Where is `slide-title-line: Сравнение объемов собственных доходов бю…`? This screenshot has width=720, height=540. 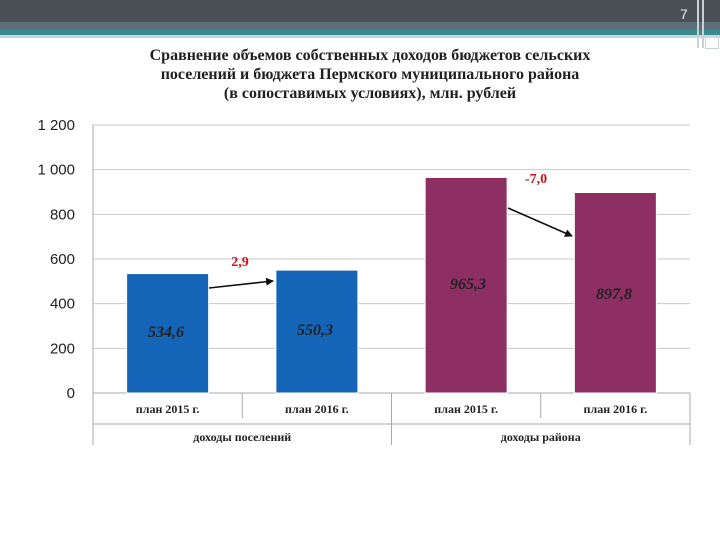 slide-title-line: Сравнение объемов собственных доходов бю… is located at coordinates (370, 55).